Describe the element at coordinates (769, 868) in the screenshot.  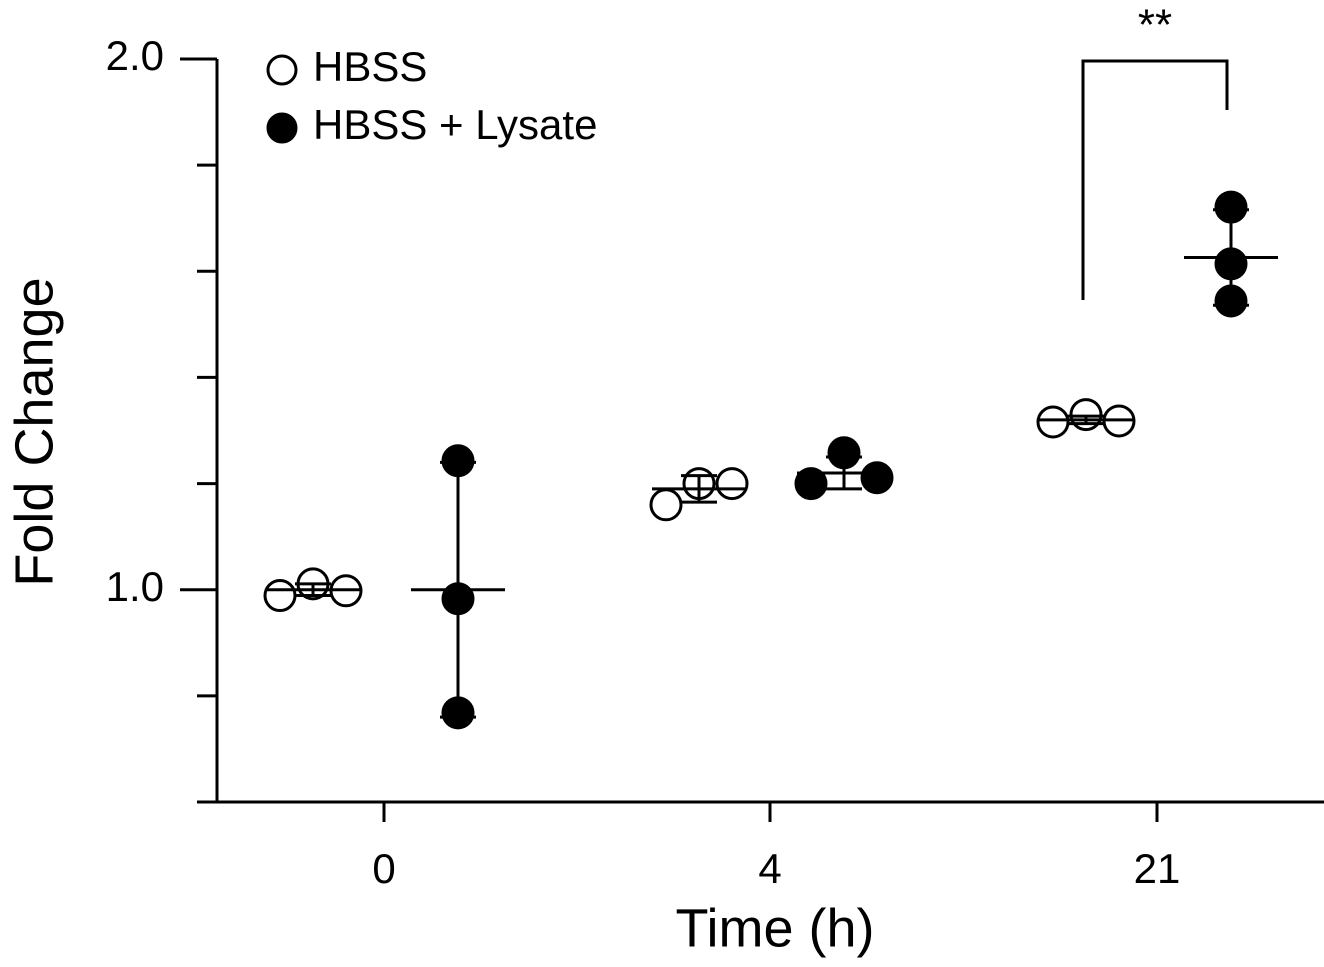
I see `x-tick-label: 4` at that location.